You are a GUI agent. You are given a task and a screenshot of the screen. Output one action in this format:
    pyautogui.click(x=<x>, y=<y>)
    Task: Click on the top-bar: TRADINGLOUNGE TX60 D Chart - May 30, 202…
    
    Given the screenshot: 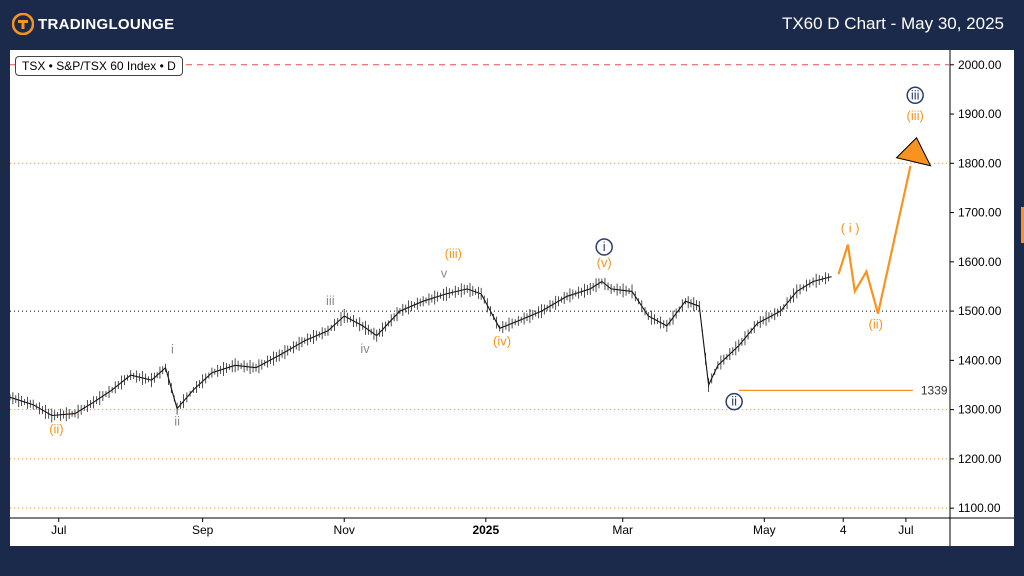 What is the action you would take?
    pyautogui.click(x=512, y=24)
    